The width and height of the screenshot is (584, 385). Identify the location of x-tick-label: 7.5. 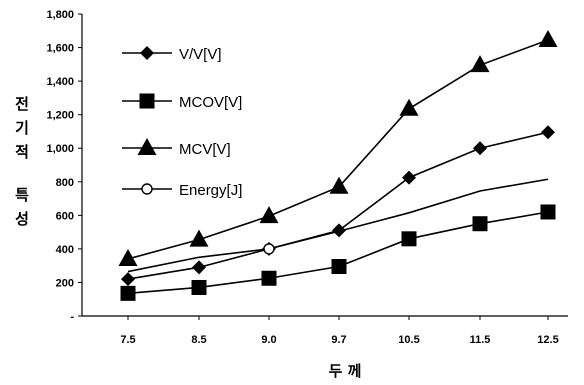
(127, 340).